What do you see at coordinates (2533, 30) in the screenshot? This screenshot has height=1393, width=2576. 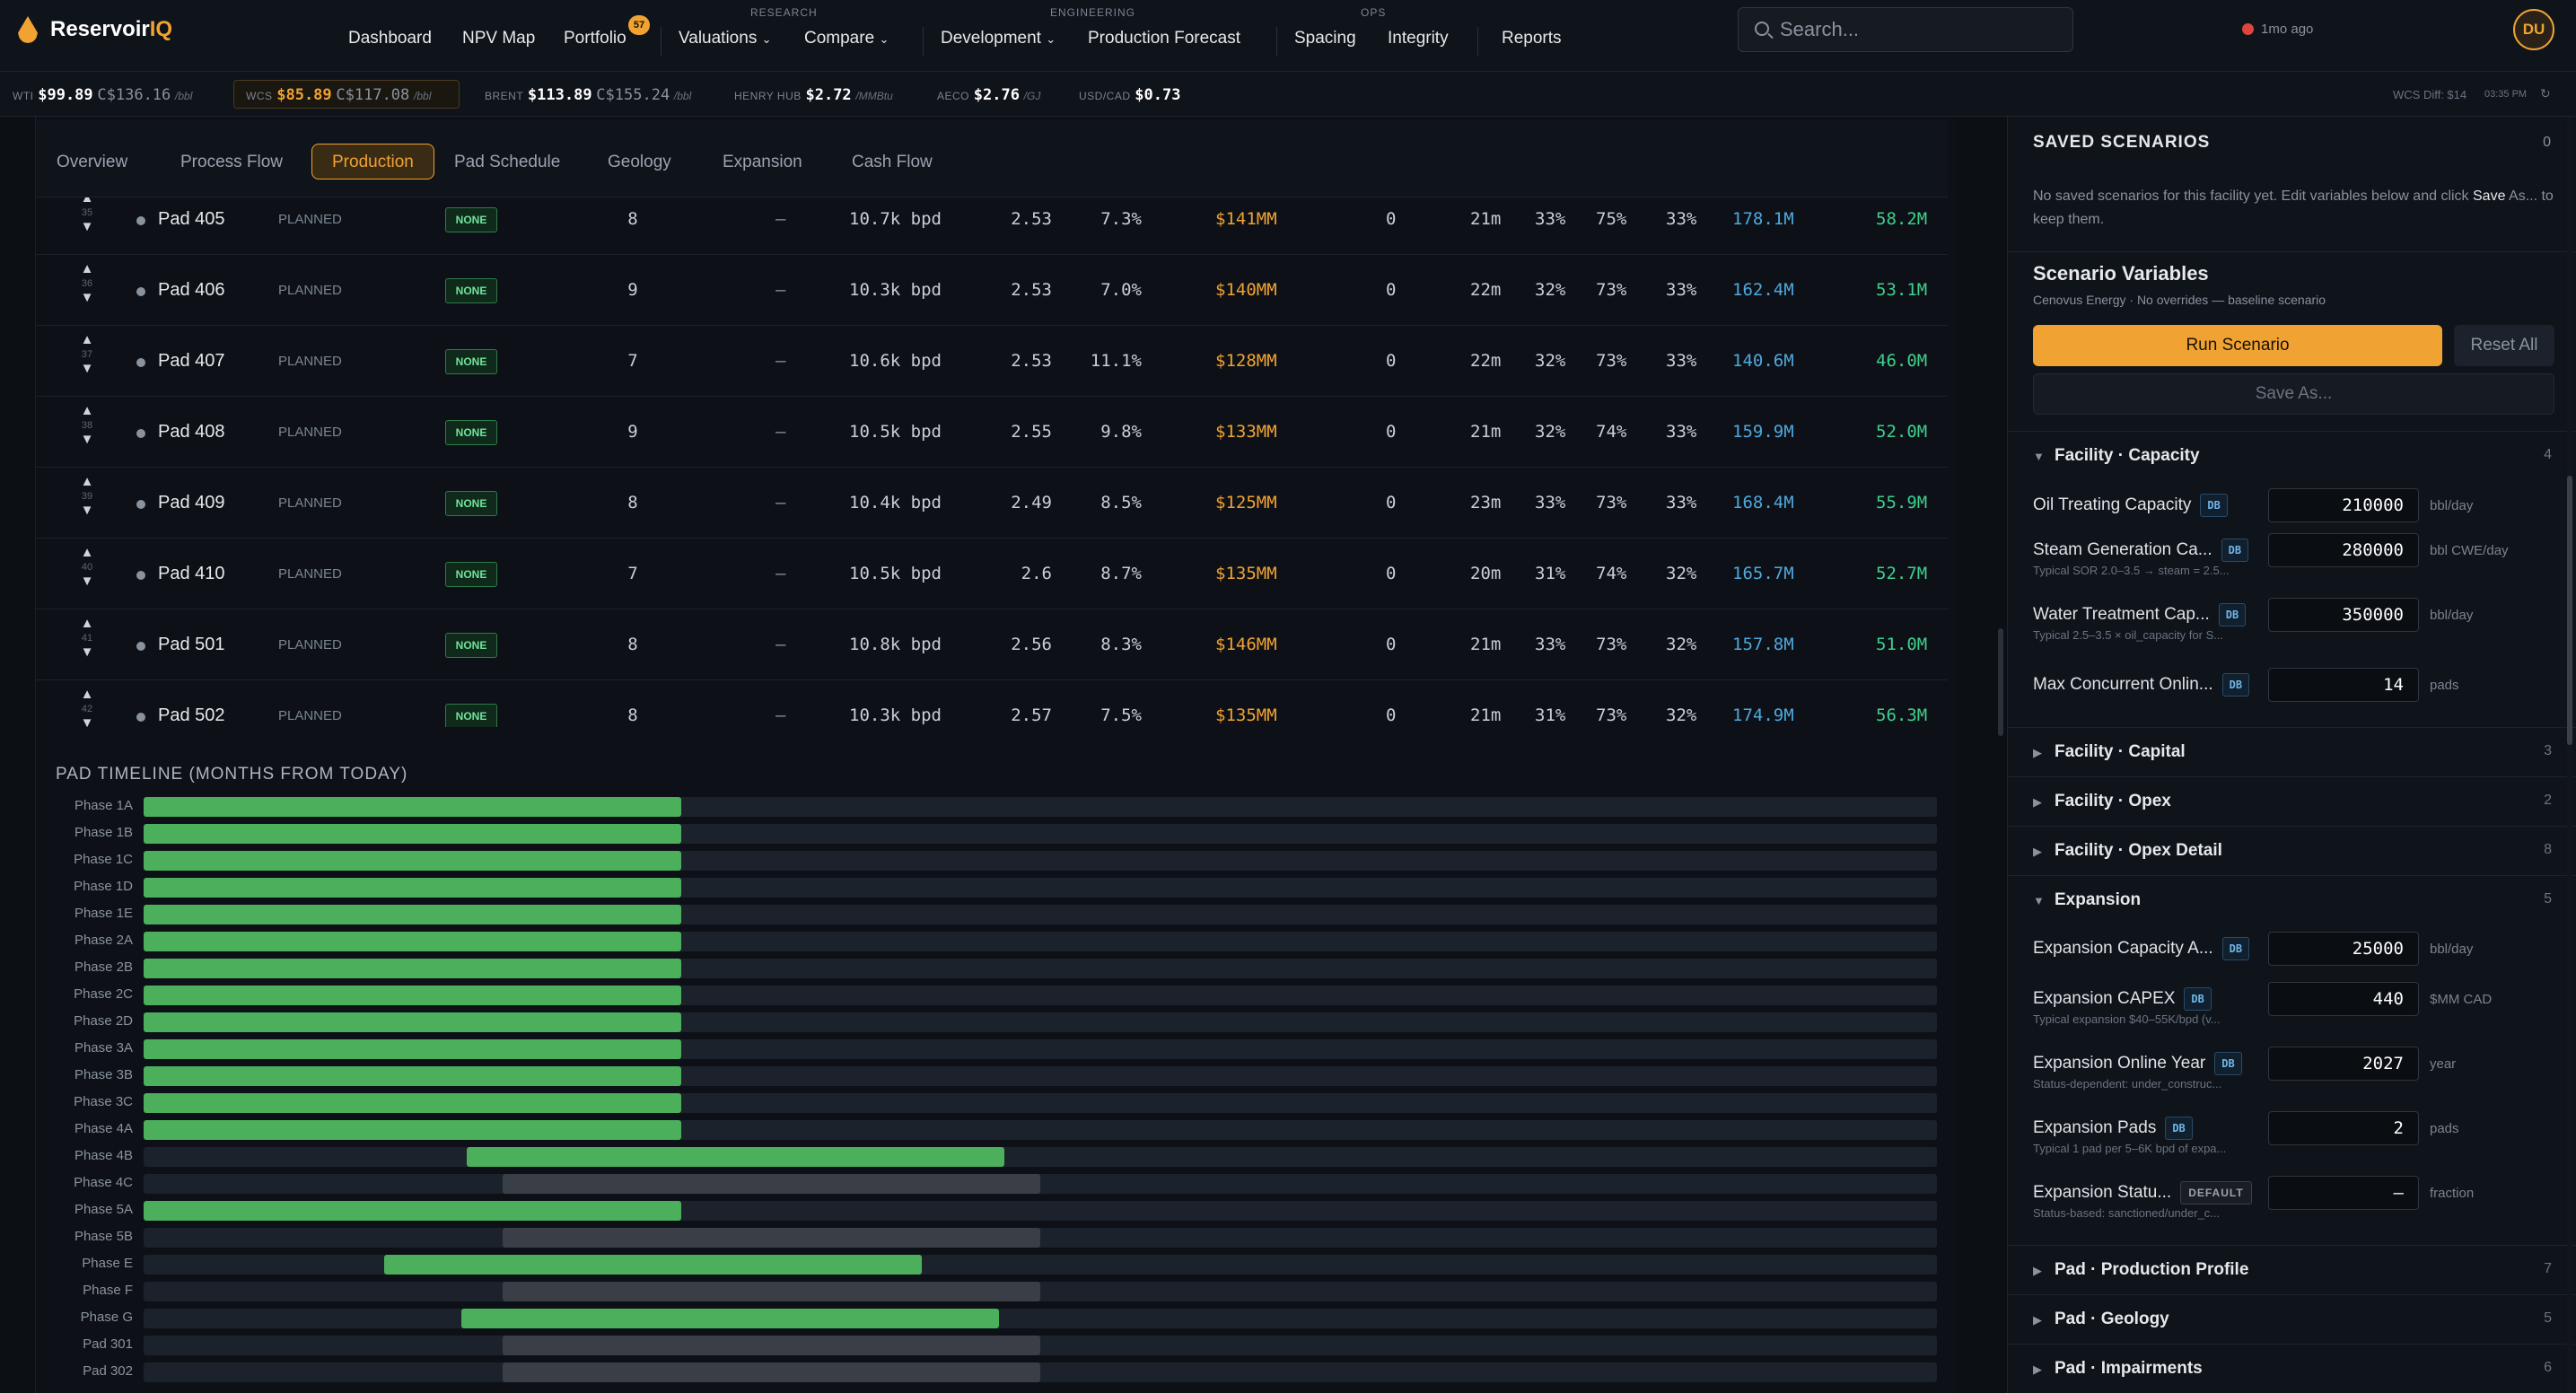 I see `avatar: DU` at bounding box center [2533, 30].